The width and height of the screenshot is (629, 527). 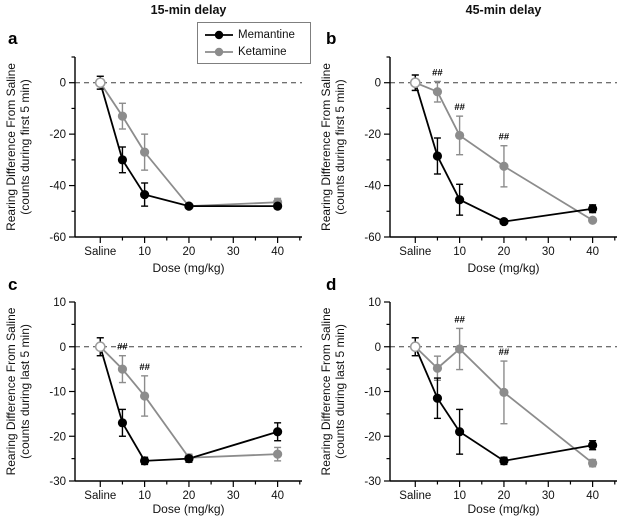 I want to click on column-title-15-min-delay: 15-min delay, so click(x=188, y=10).